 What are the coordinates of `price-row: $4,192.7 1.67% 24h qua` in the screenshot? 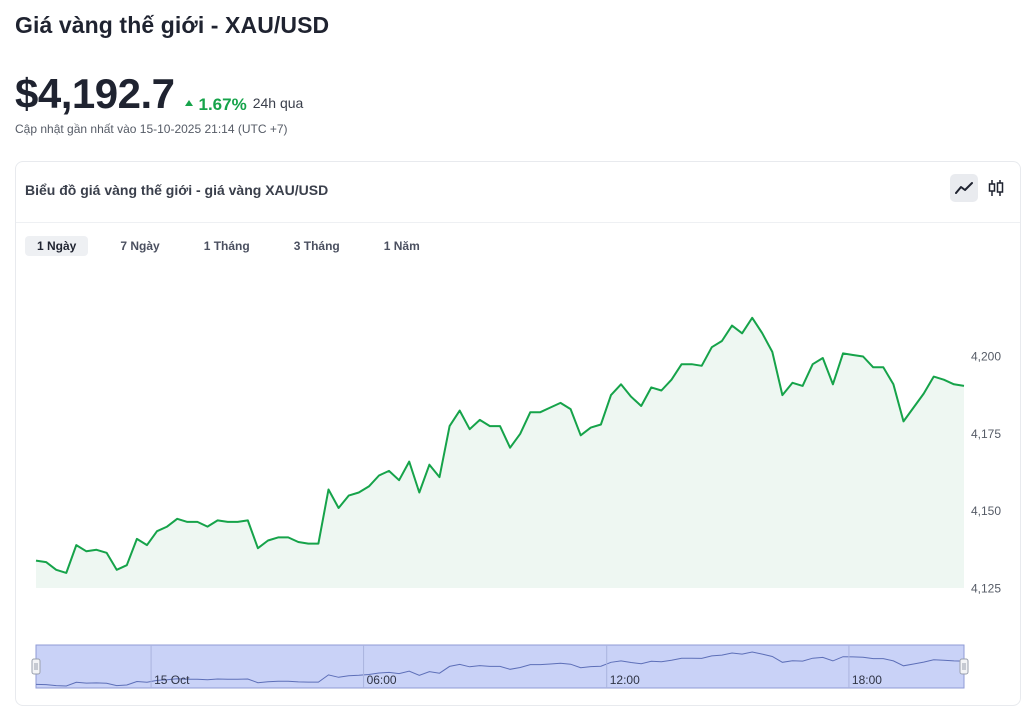 It's located at (159, 94).